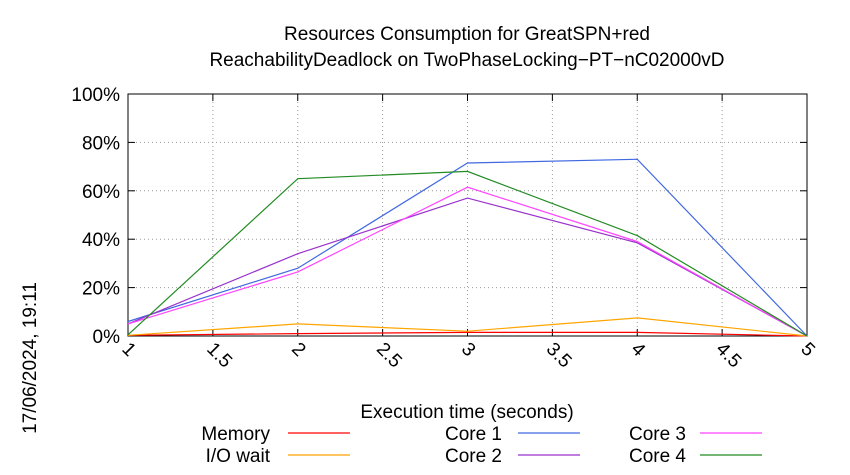 This screenshot has height=475, width=850. Describe the element at coordinates (101, 143) in the screenshot. I see `y-tick-label: 80%` at that location.